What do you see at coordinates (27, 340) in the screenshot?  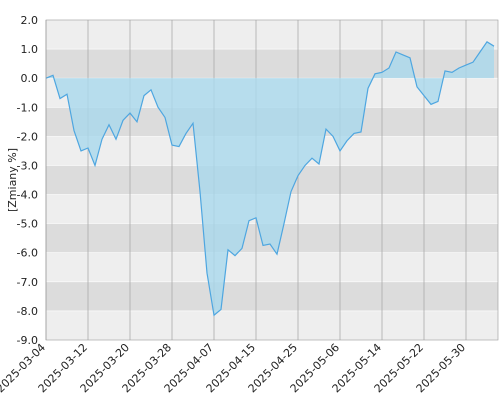 I see `y-tick-label: -9.0` at bounding box center [27, 340].